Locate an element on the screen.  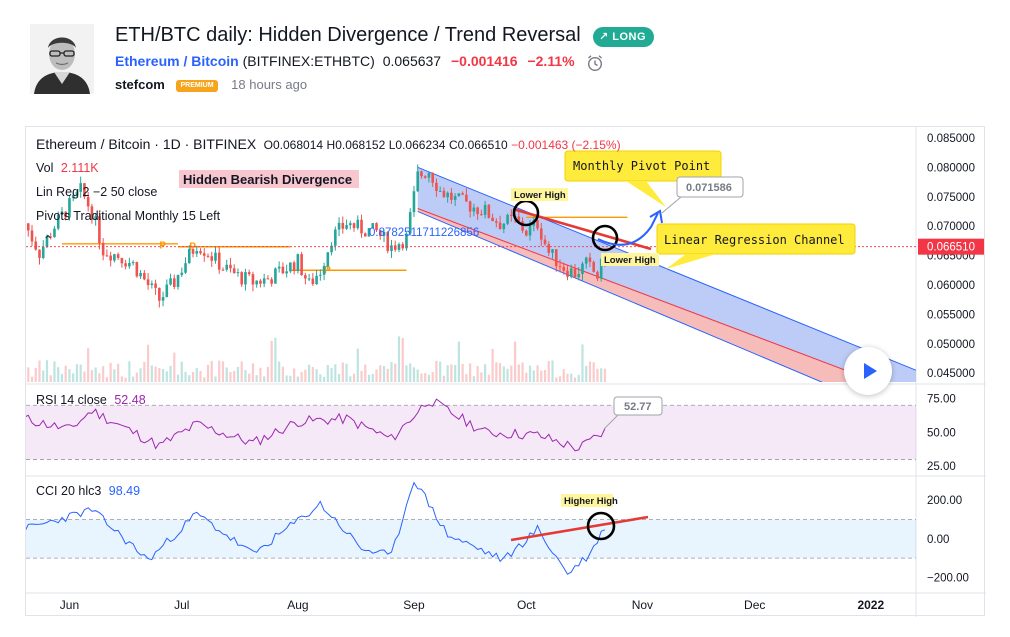
lower-high-label-2: Lower High is located at coordinates (630, 260).